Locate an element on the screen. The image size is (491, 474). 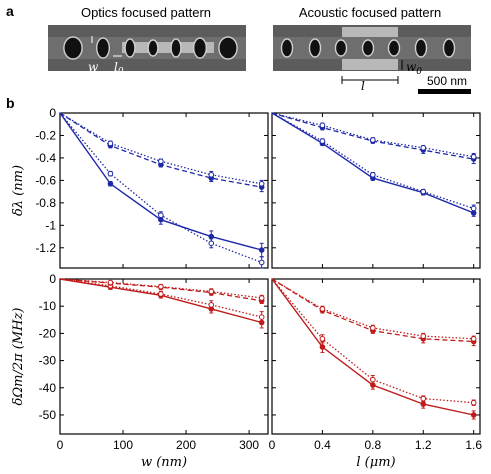
scale-bar is located at coordinates (444, 91).